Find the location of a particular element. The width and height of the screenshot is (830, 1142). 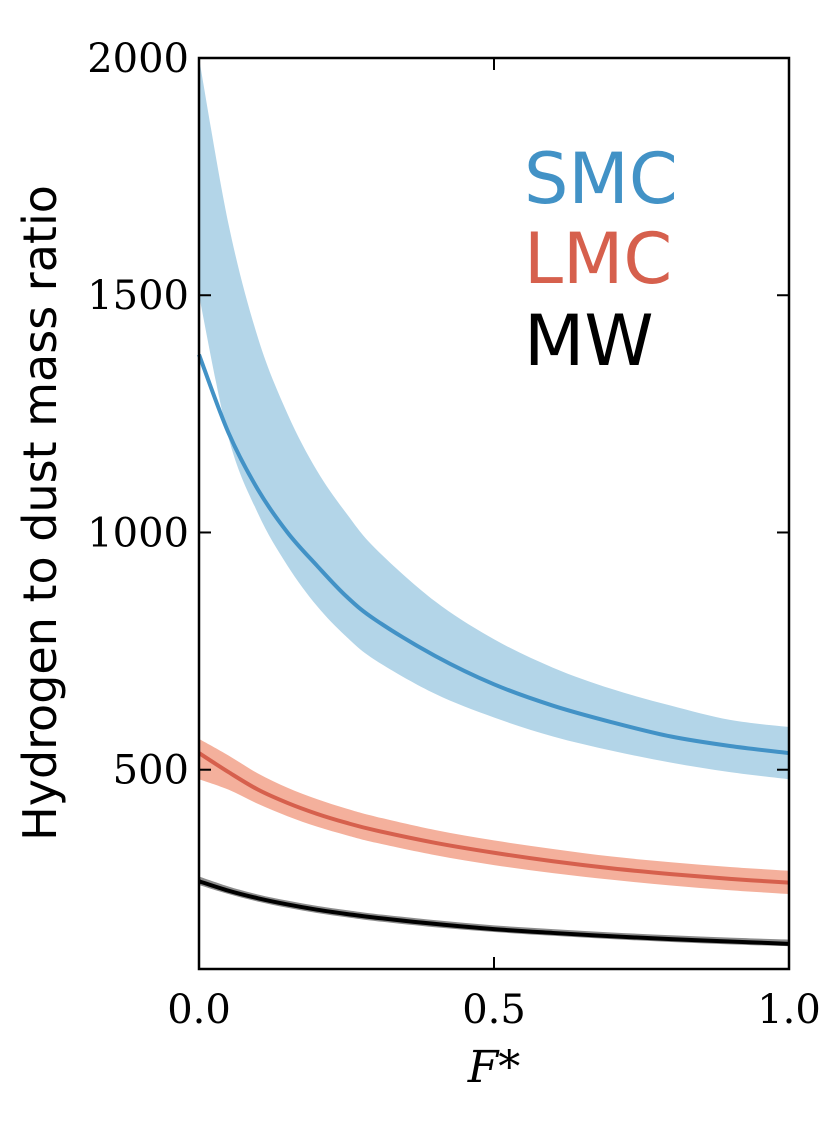

x-tick-label: 1.0 is located at coordinates (789, 1010).